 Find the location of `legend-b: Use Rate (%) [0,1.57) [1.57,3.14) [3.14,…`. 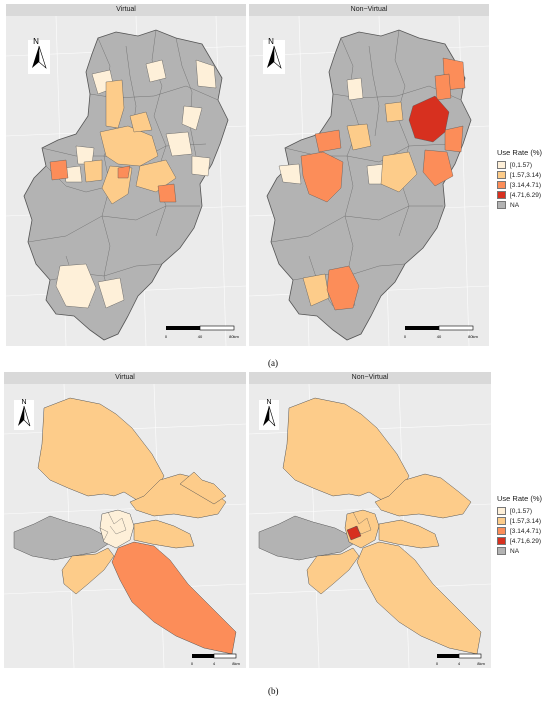

legend-b: Use Rate (%) [0,1.57) [1.57,3.14) [3.14,… is located at coordinates (519, 525).